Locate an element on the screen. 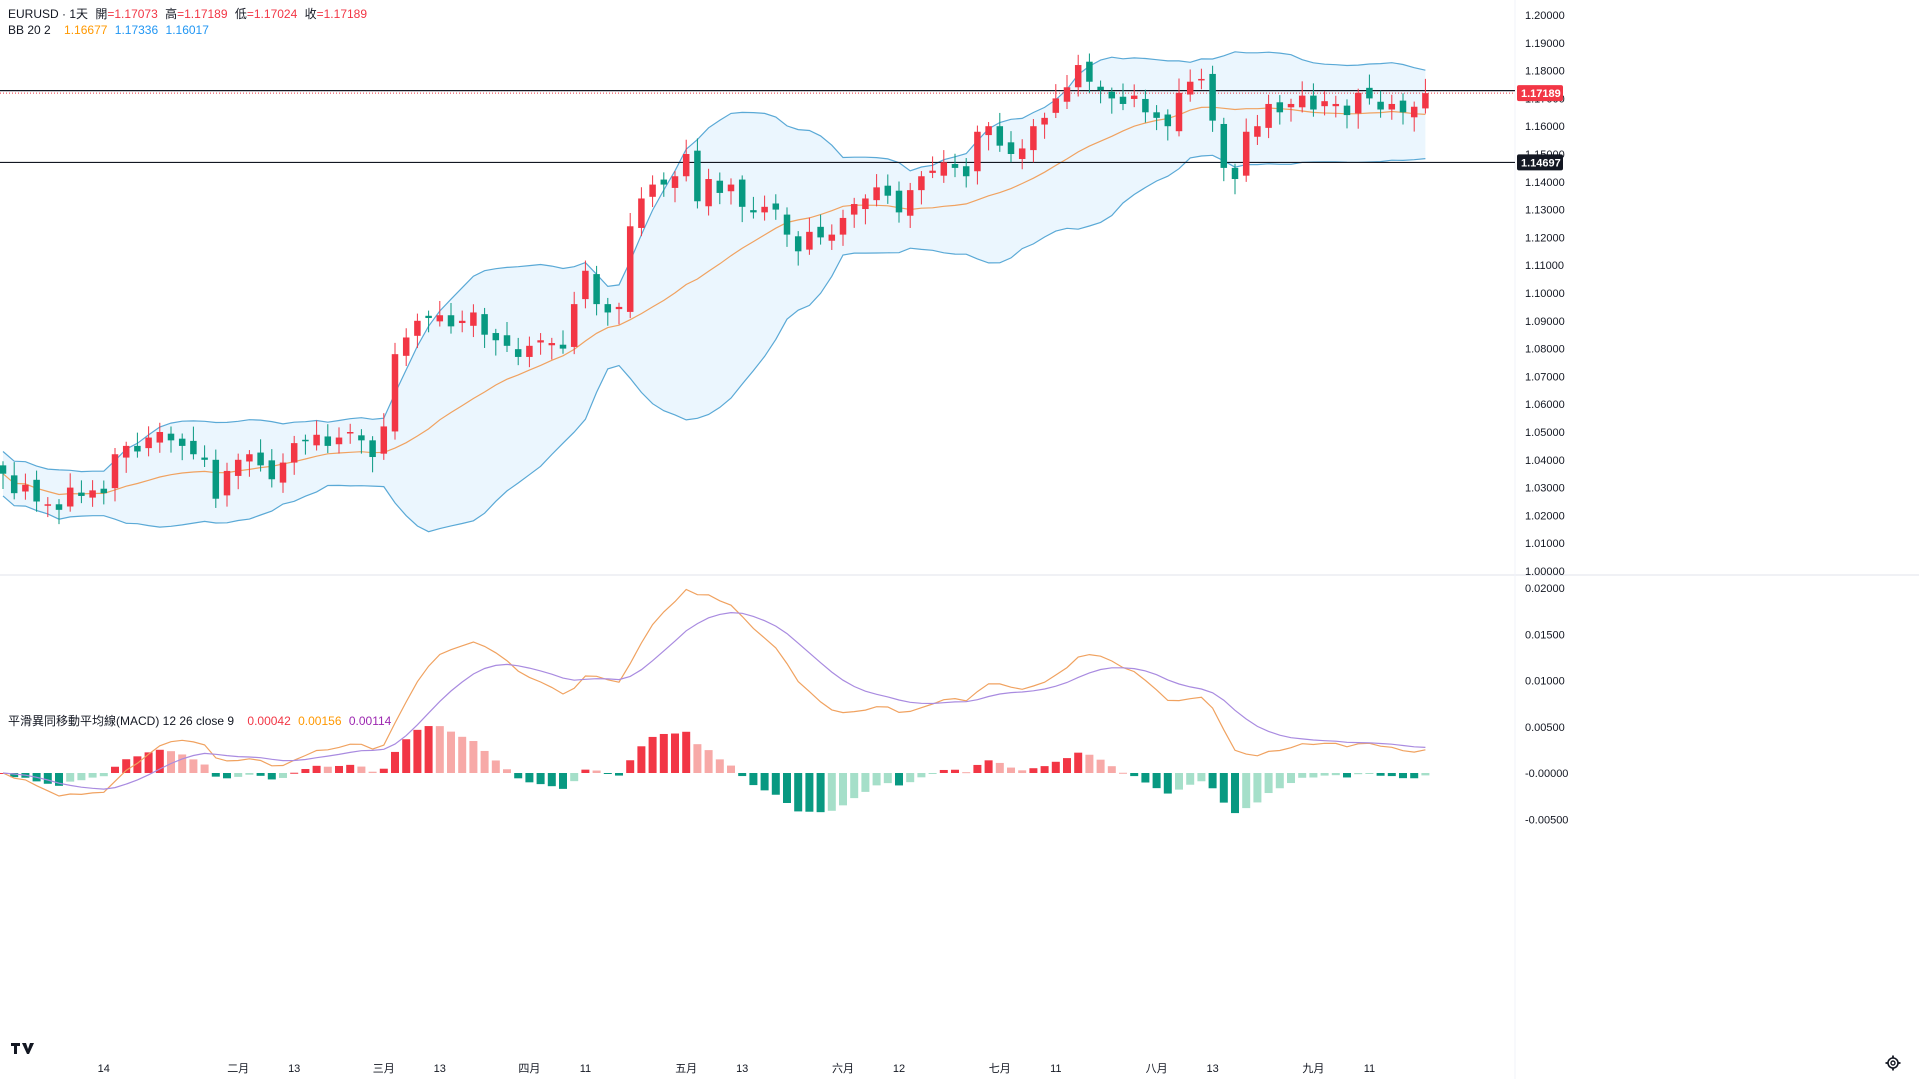 This screenshot has width=1919, height=1079. bb-legend: BB 20 2 1.16677 1.17336 1.16017 is located at coordinates (110, 30).